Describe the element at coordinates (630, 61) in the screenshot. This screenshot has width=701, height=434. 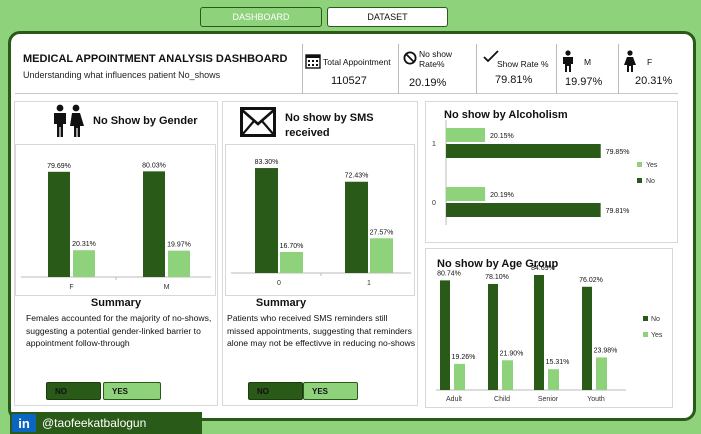
I see `female-icon` at that location.